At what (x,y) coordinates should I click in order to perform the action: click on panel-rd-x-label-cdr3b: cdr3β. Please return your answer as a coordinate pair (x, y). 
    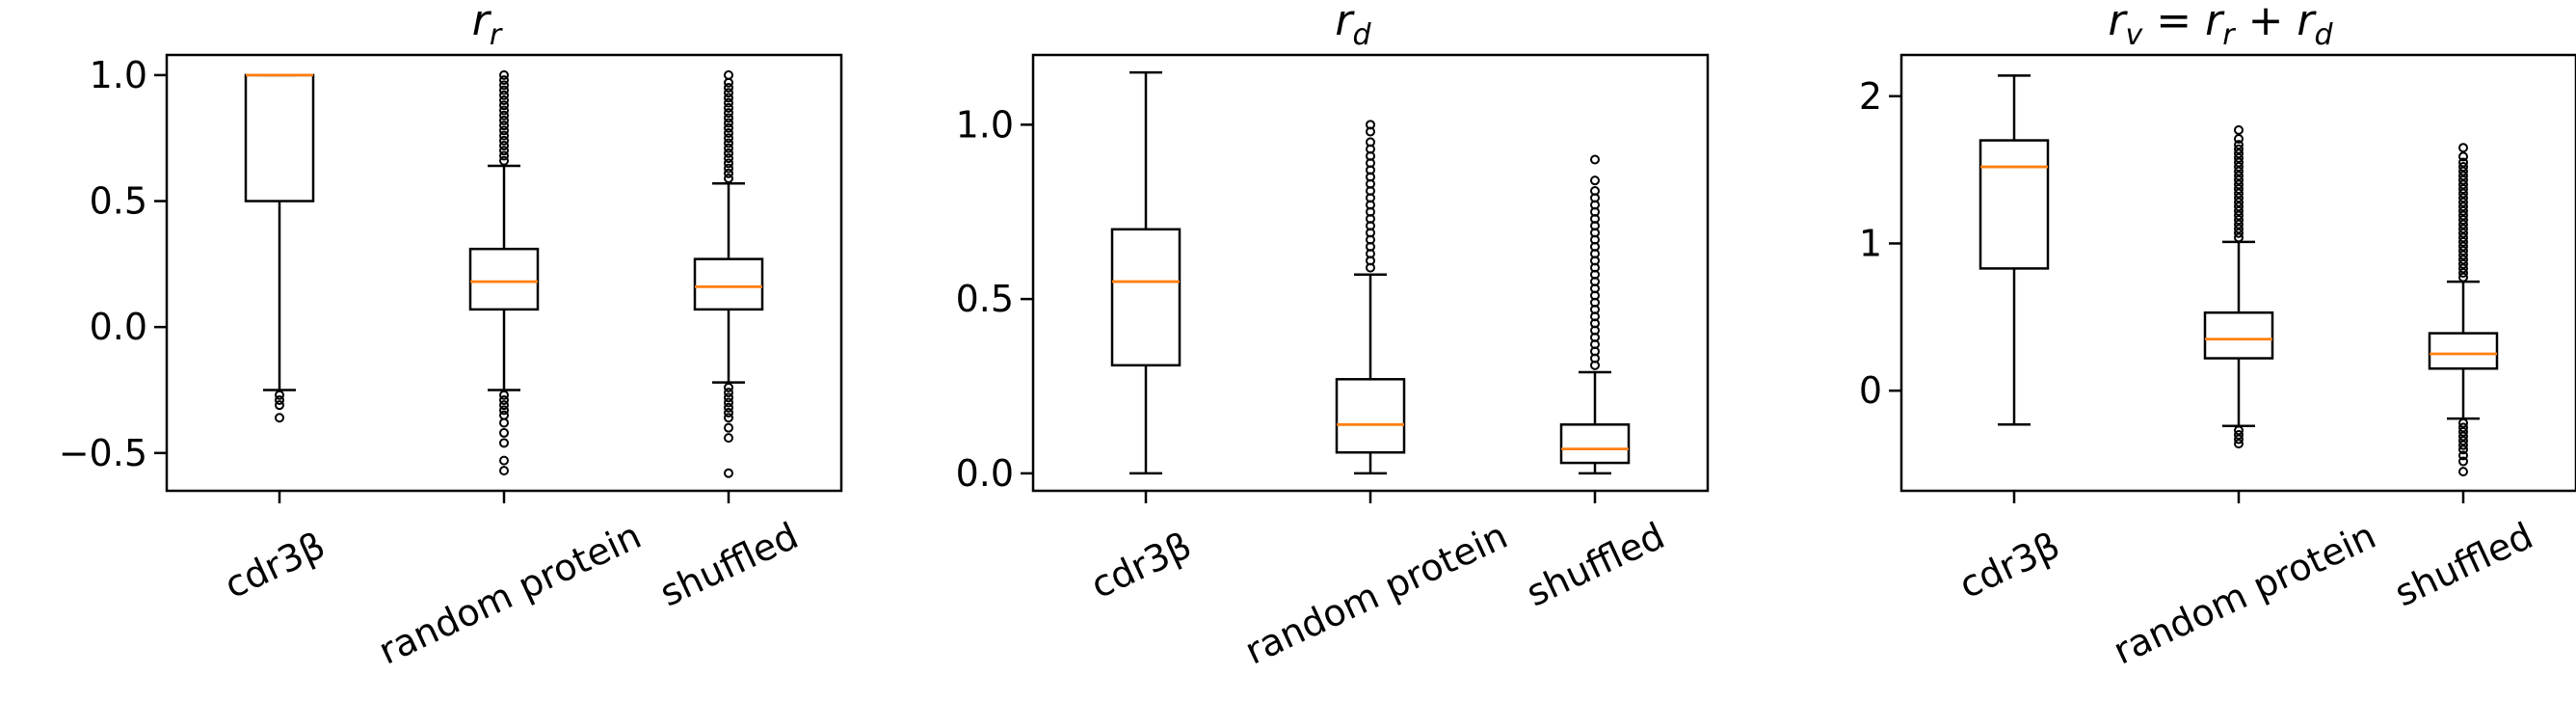
    Looking at the image, I should click on (1140, 565).